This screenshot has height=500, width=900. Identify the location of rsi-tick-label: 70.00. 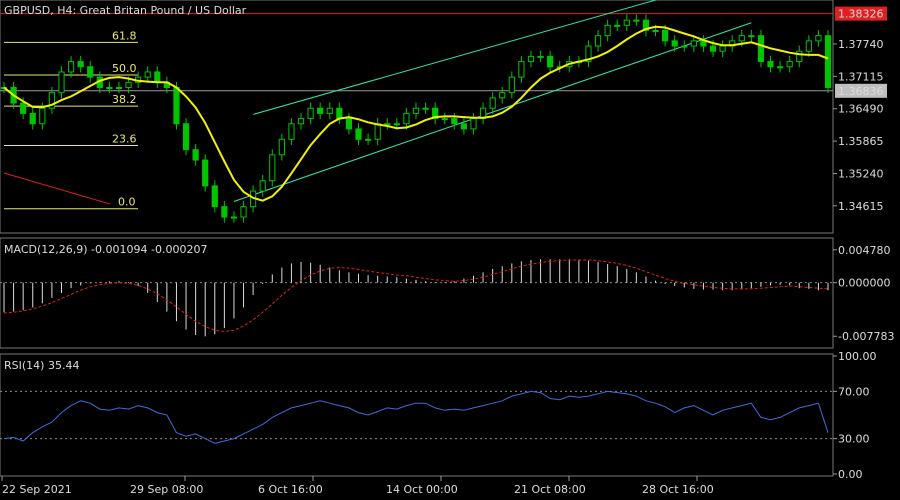
(854, 391).